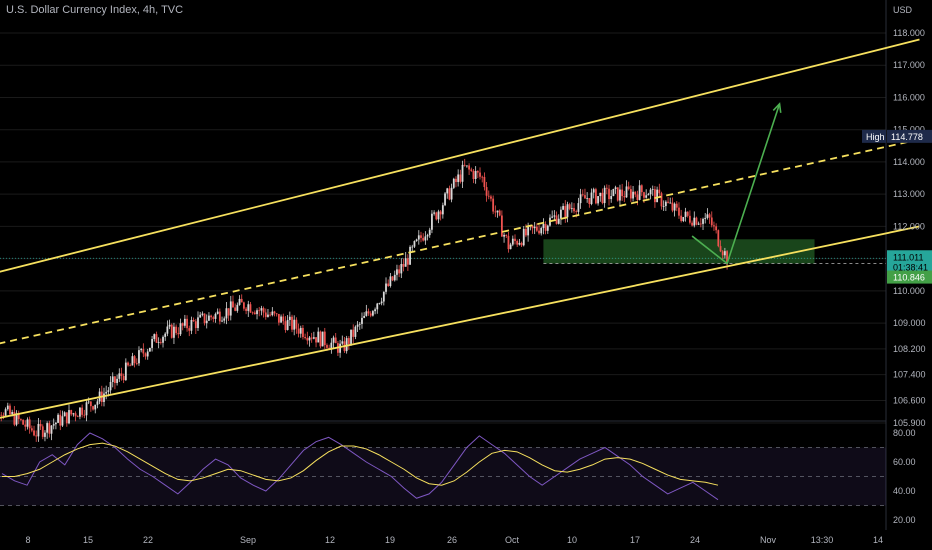  What do you see at coordinates (904, 433) in the screenshot?
I see `rsi-tick-0: 80.00` at bounding box center [904, 433].